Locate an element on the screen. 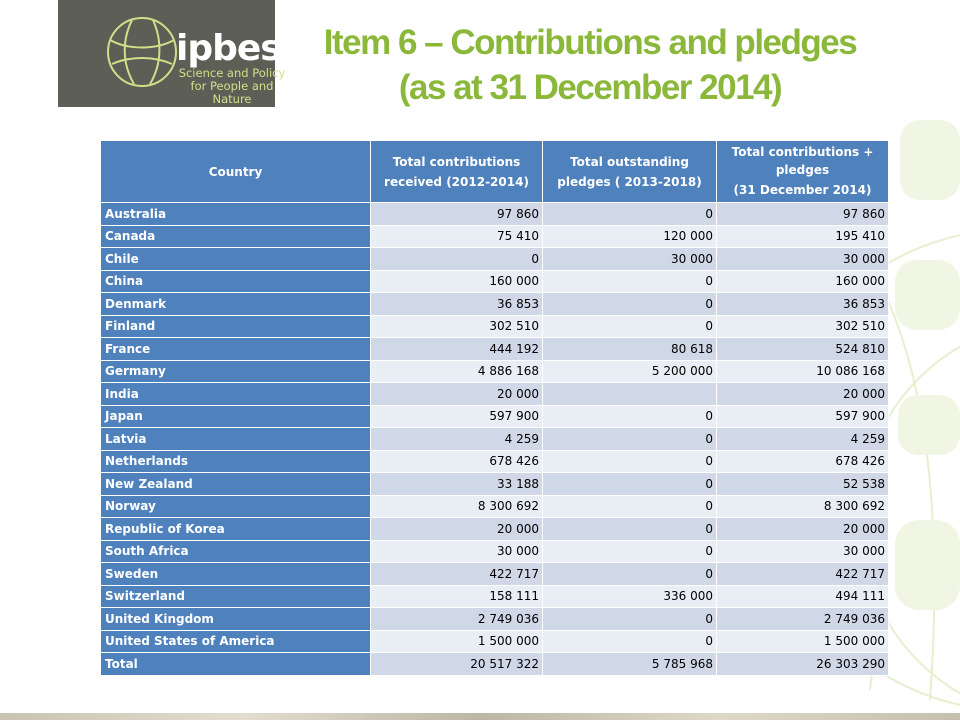 This screenshot has height=720, width=960. contributions-cell: 75 410 is located at coordinates (456, 236).